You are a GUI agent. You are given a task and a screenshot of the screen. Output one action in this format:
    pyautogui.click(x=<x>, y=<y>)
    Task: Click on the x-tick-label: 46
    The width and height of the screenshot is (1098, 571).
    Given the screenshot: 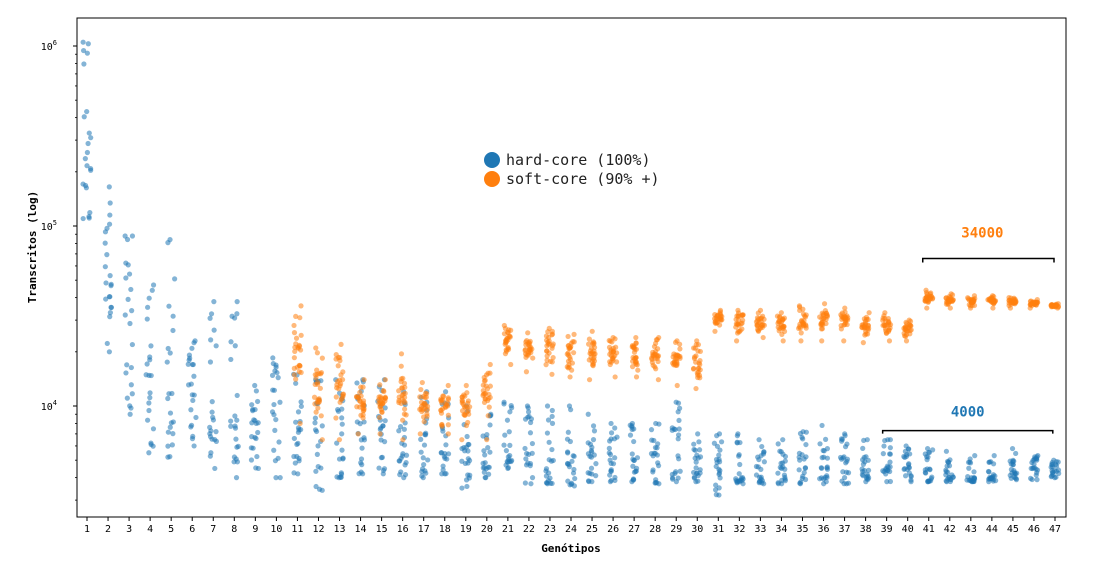 What is the action you would take?
    pyautogui.click(x=1034, y=529)
    